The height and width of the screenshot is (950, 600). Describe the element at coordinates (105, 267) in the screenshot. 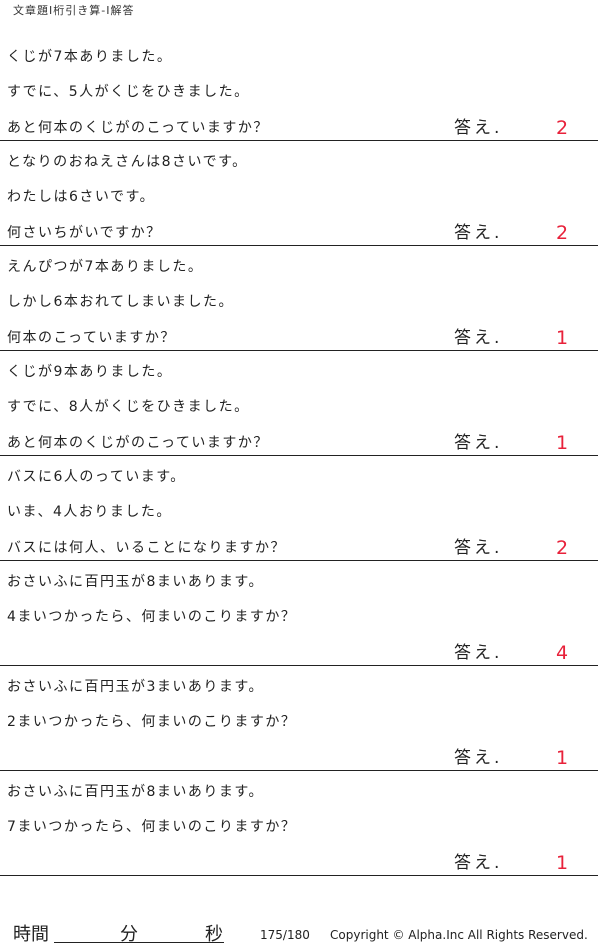

I see `problem-text-line: えんぴつが7本ありました。` at that location.